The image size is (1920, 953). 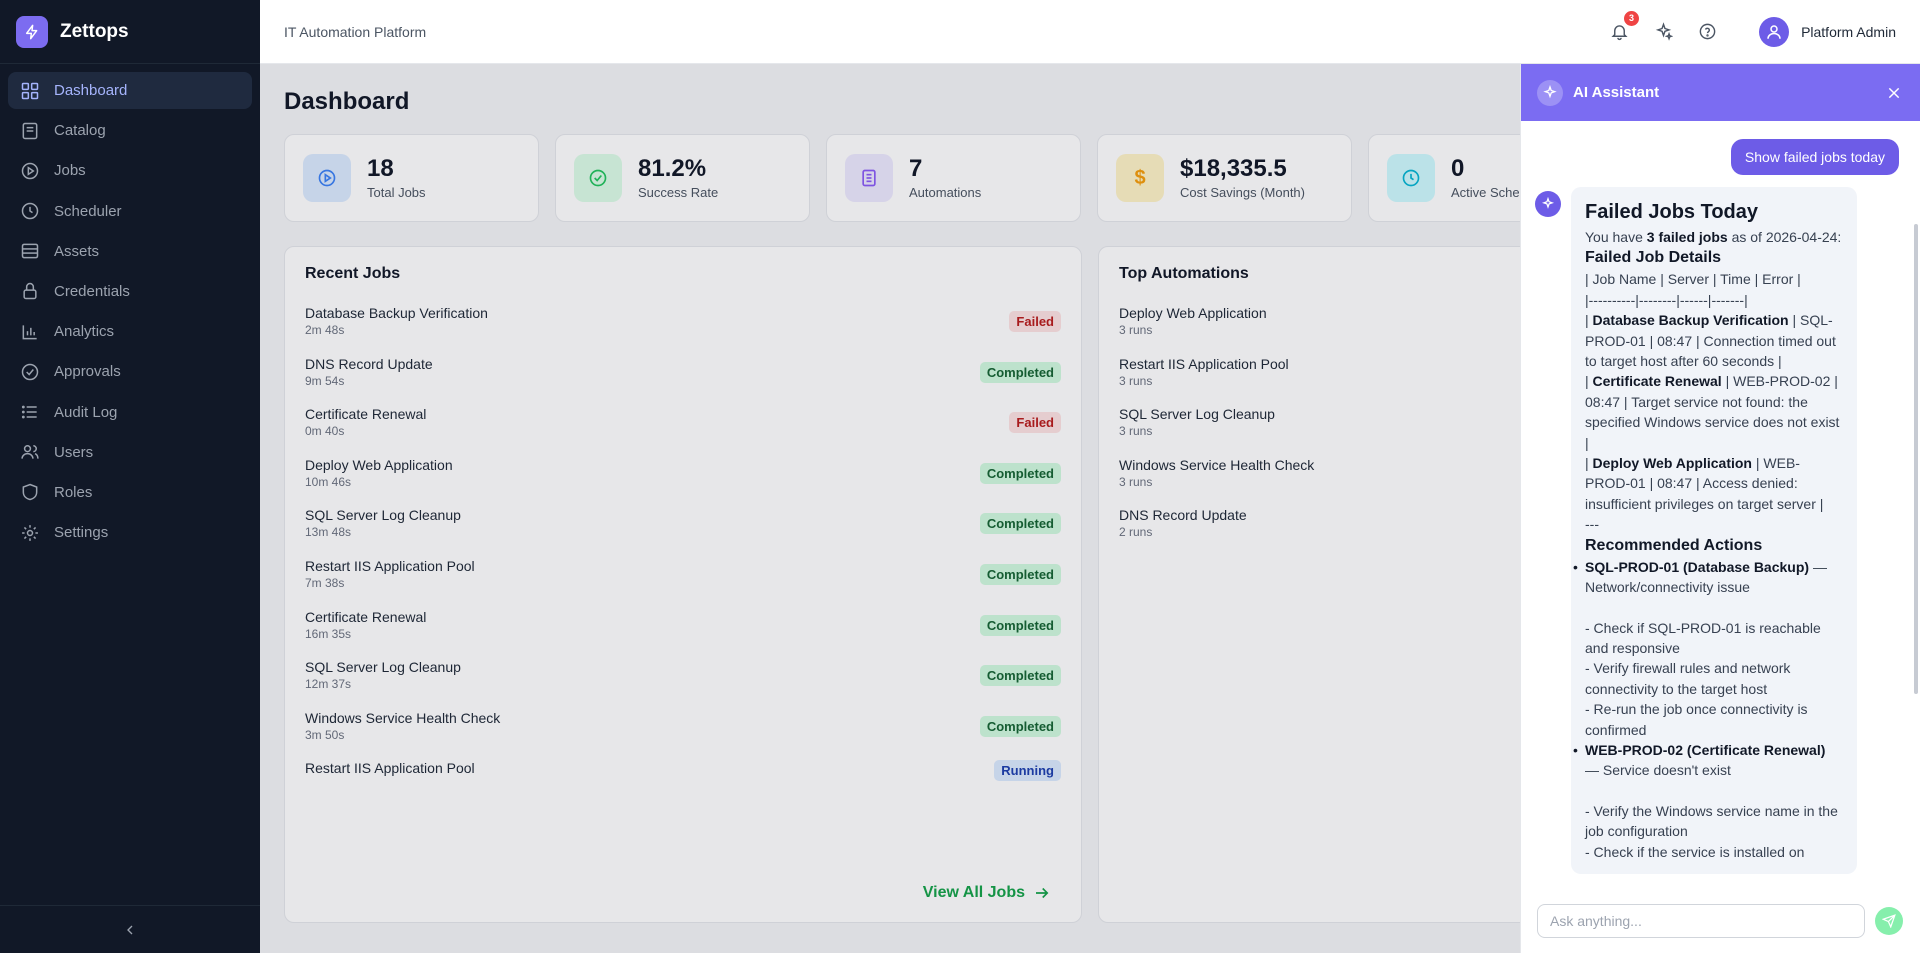 I want to click on help-button, so click(x=1707, y=32).